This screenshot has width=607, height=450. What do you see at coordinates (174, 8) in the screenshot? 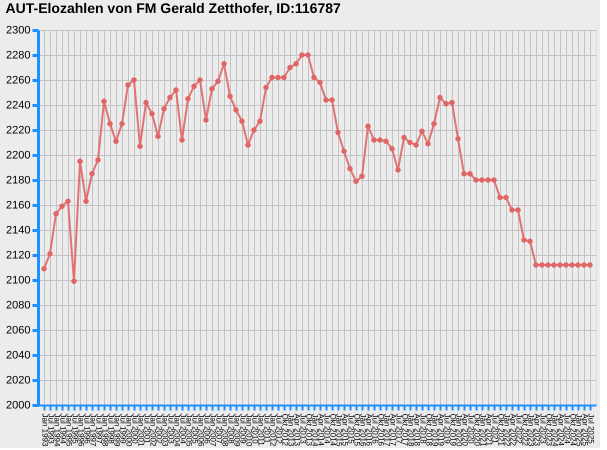
I see `chart-title: AUT-Elozahlen von FM Gerald Zetthofer, ID:116787` at bounding box center [174, 8].